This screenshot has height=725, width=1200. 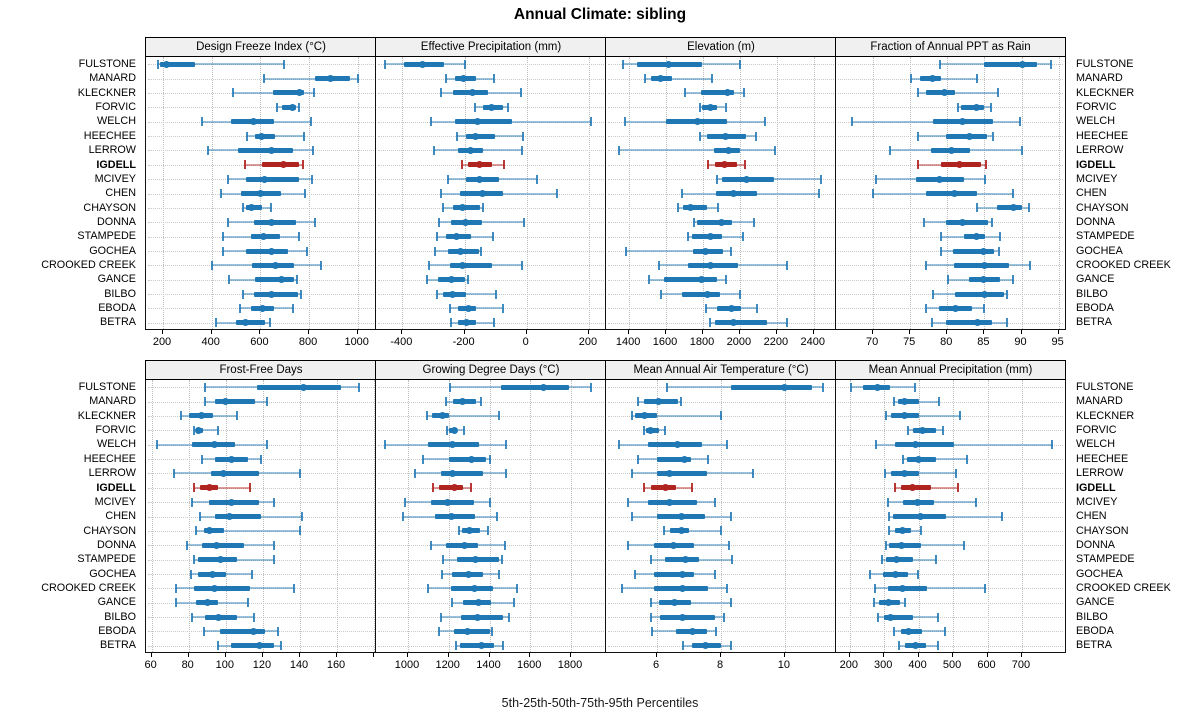 I want to click on station-label: DONNA, so click(x=116, y=544).